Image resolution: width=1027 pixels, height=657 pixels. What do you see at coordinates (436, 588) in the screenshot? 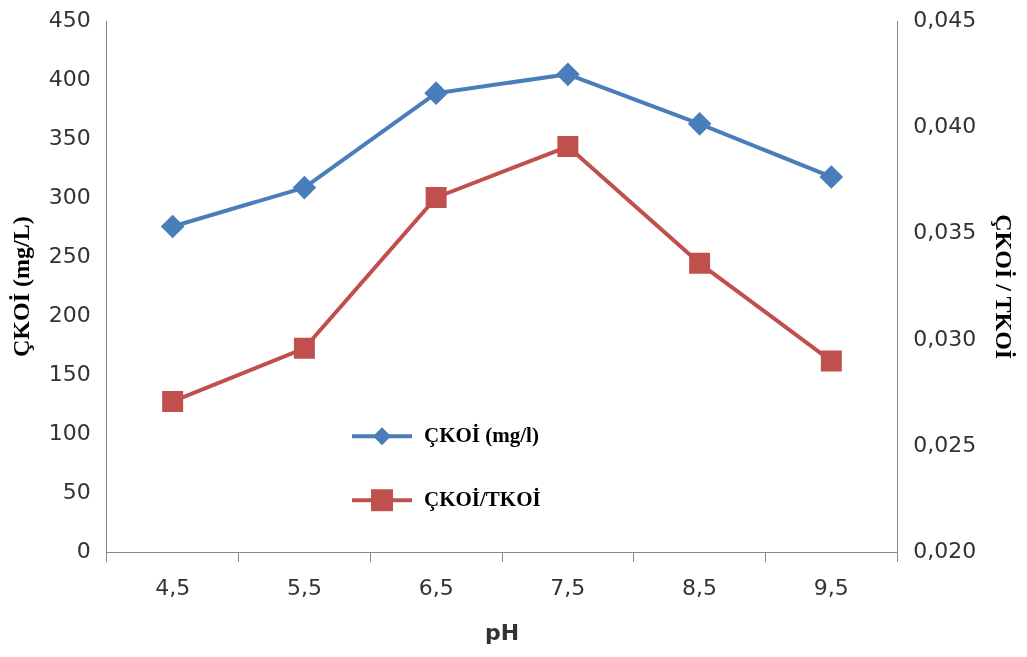
I see `x-tick-label: 6,5` at bounding box center [436, 588].